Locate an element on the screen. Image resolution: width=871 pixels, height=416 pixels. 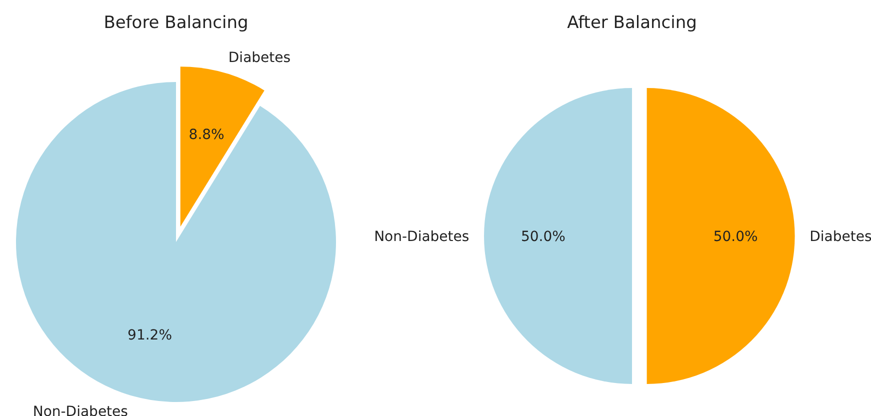
data-label: 91.2% is located at coordinates (150, 335).